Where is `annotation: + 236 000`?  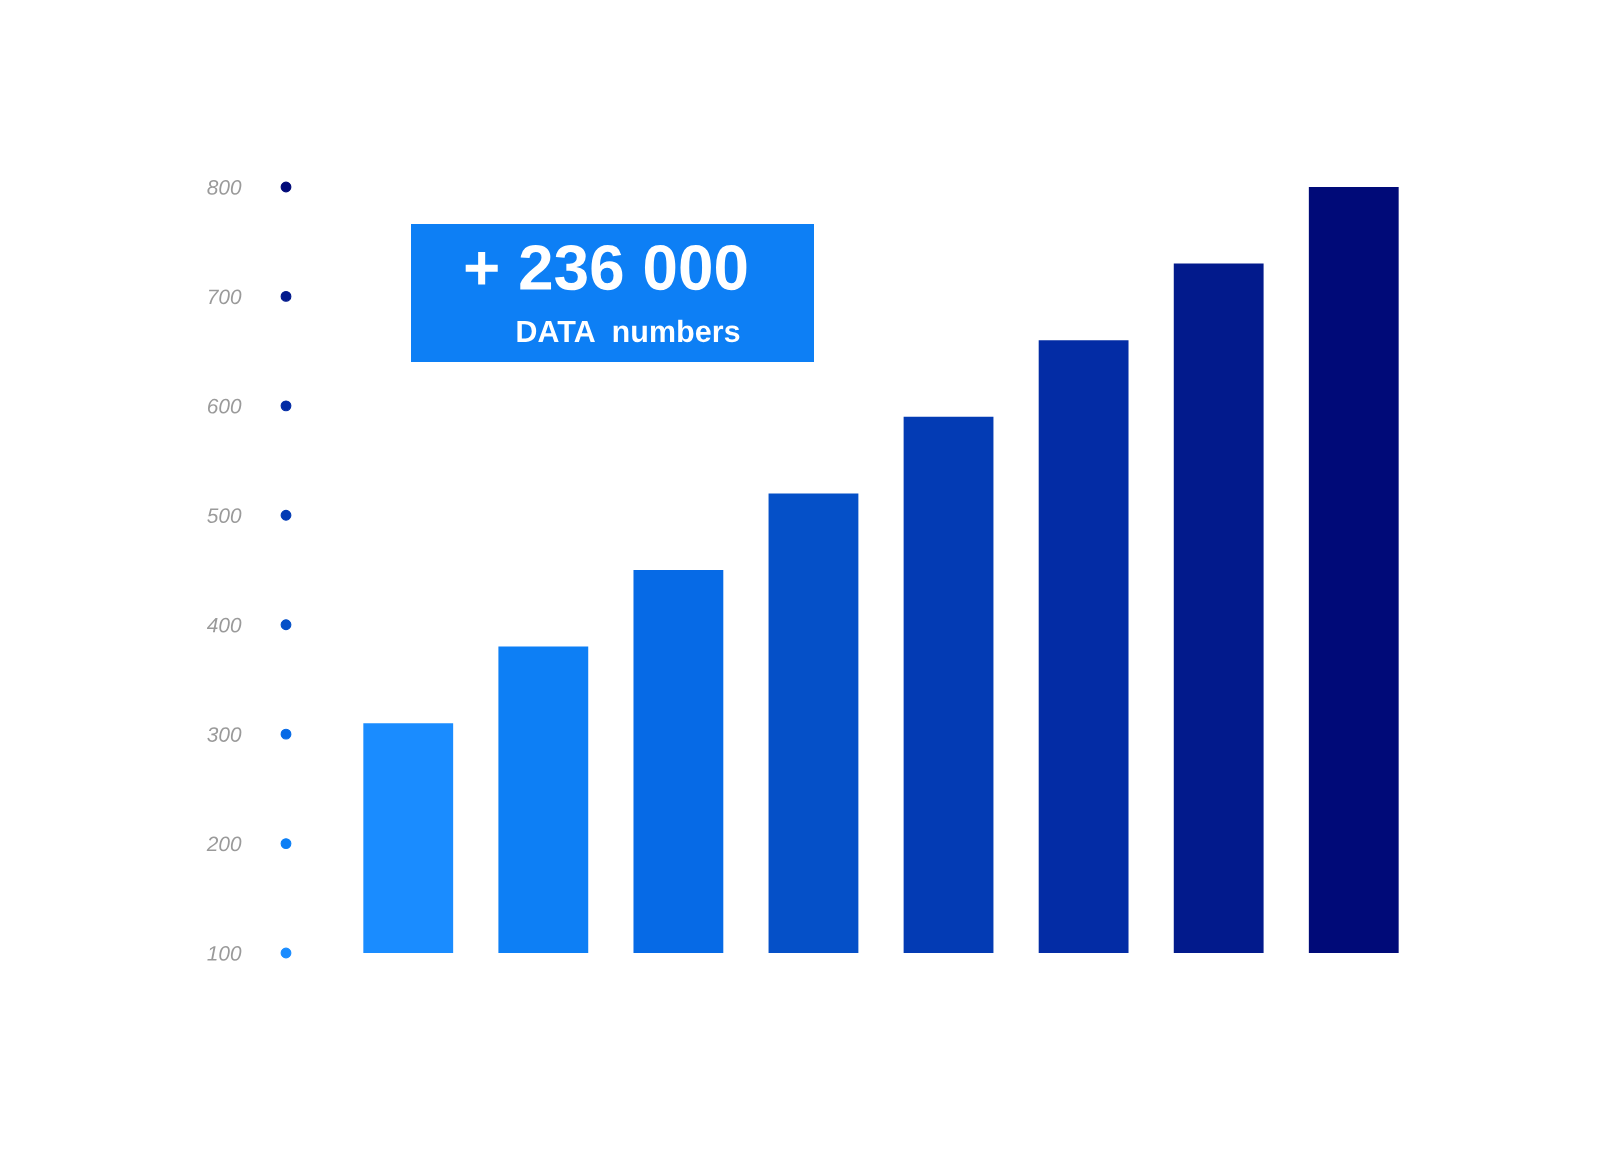 annotation: + 236 000 is located at coordinates (606, 267).